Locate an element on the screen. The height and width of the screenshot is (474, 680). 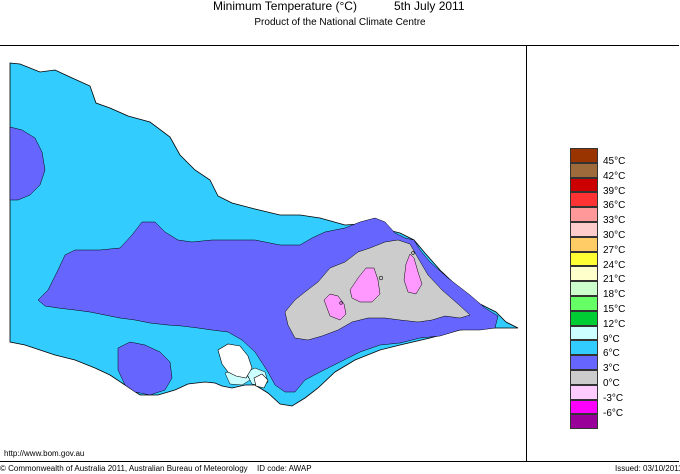
legend-label: -6°C is located at coordinates (613, 413).